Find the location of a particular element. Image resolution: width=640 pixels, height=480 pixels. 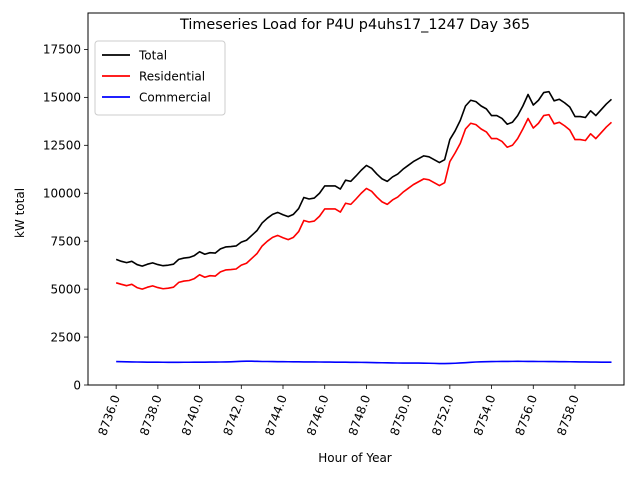

x-tick-label: 8736.0 is located at coordinates (109, 415).